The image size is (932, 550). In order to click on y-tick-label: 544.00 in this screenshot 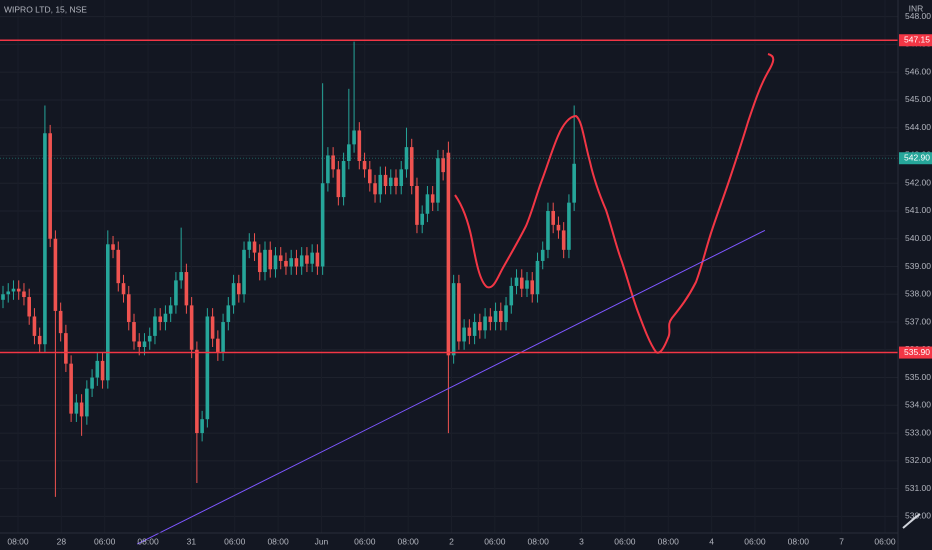, I will do `click(918, 127)`.